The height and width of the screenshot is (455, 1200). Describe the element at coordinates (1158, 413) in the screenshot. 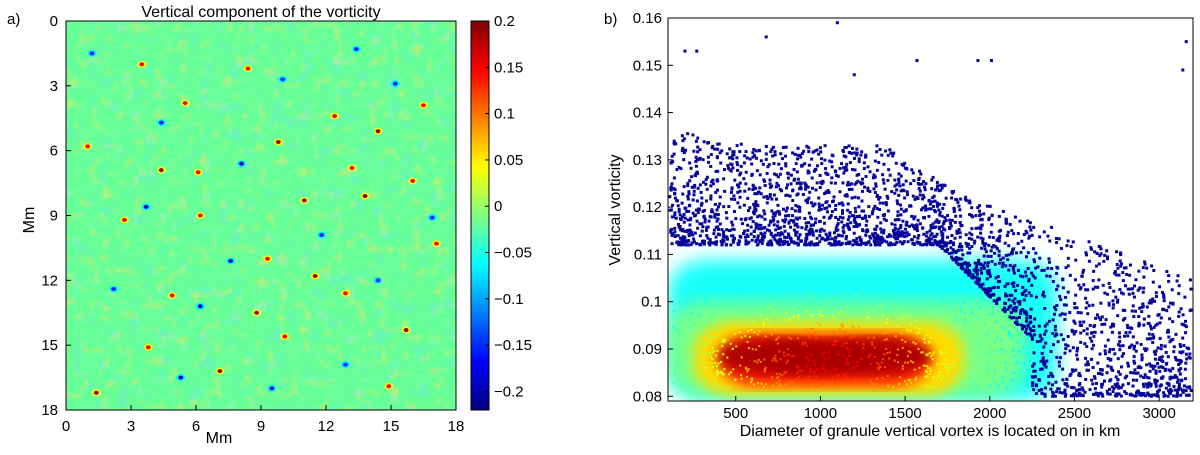

I see `scatter-x-tick-label: 3000` at that location.